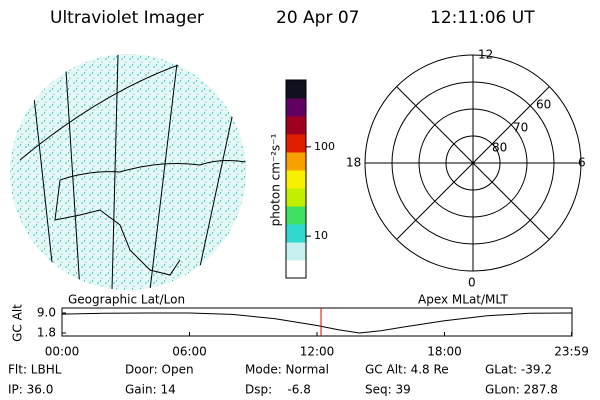 The width and height of the screenshot is (600, 400). What do you see at coordinates (287, 370) in the screenshot?
I see `status-field: Mode: Normal` at bounding box center [287, 370].